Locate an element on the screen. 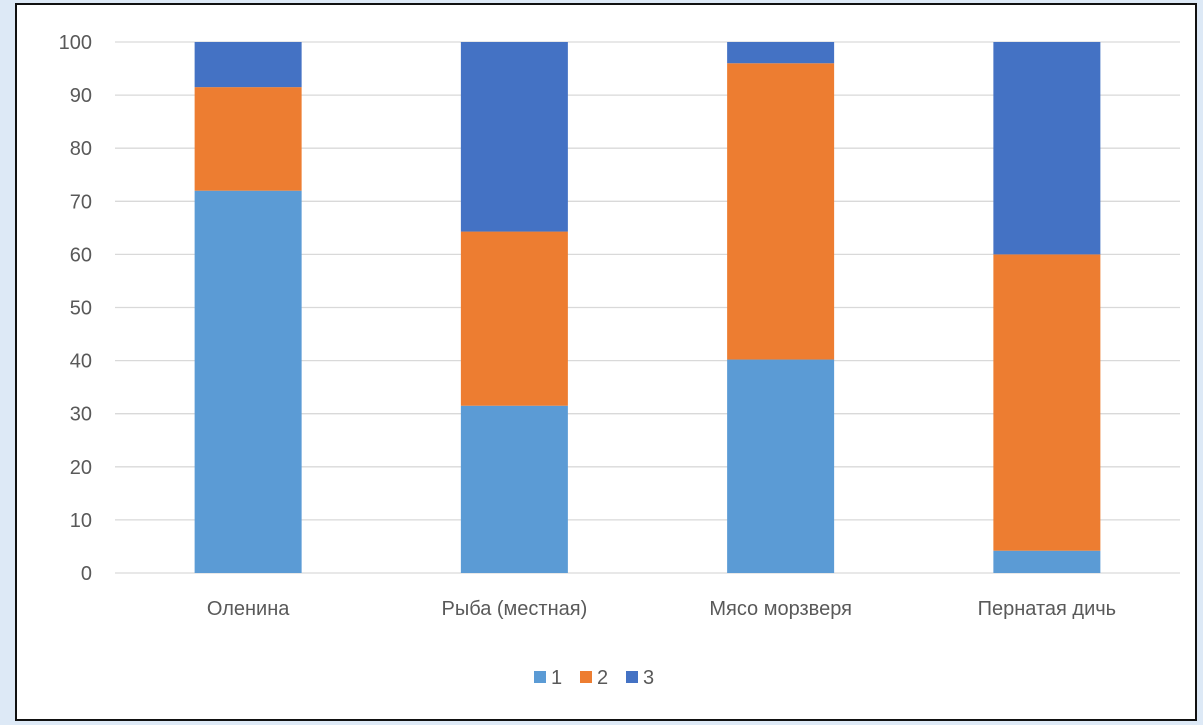 This screenshot has height=725, width=1203. y-tick-label: 100 is located at coordinates (75, 43).